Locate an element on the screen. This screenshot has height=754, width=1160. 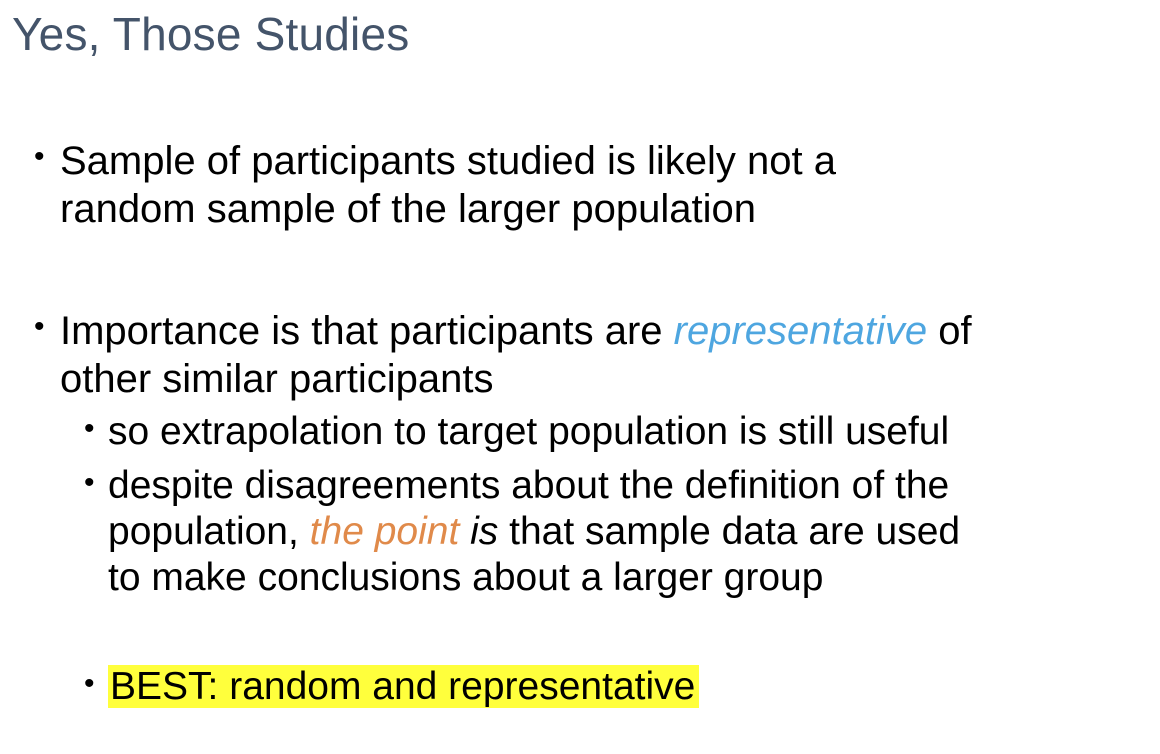
representative-emphasis: representative is located at coordinates (800, 331).